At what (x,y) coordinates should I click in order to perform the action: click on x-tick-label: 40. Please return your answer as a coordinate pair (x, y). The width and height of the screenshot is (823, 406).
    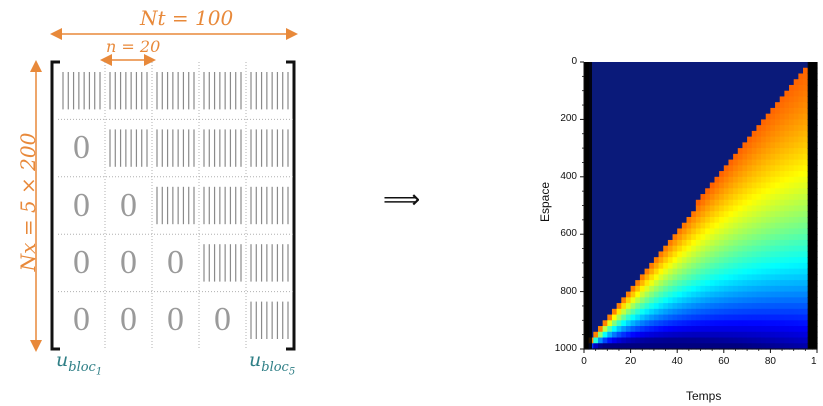
    Looking at the image, I should click on (677, 361).